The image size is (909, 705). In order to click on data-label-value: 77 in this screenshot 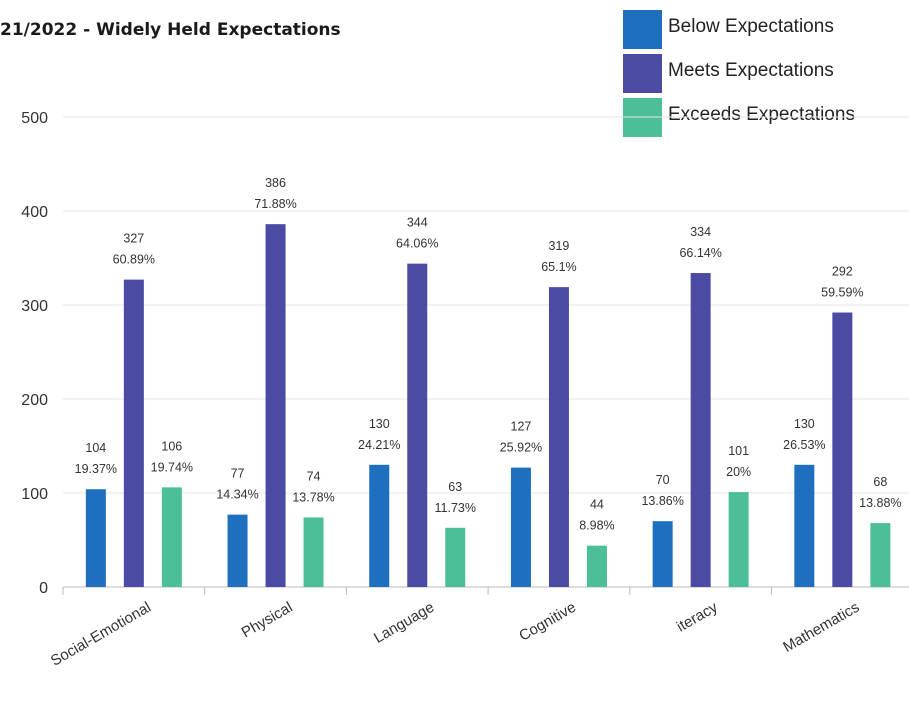, I will do `click(238, 474)`.